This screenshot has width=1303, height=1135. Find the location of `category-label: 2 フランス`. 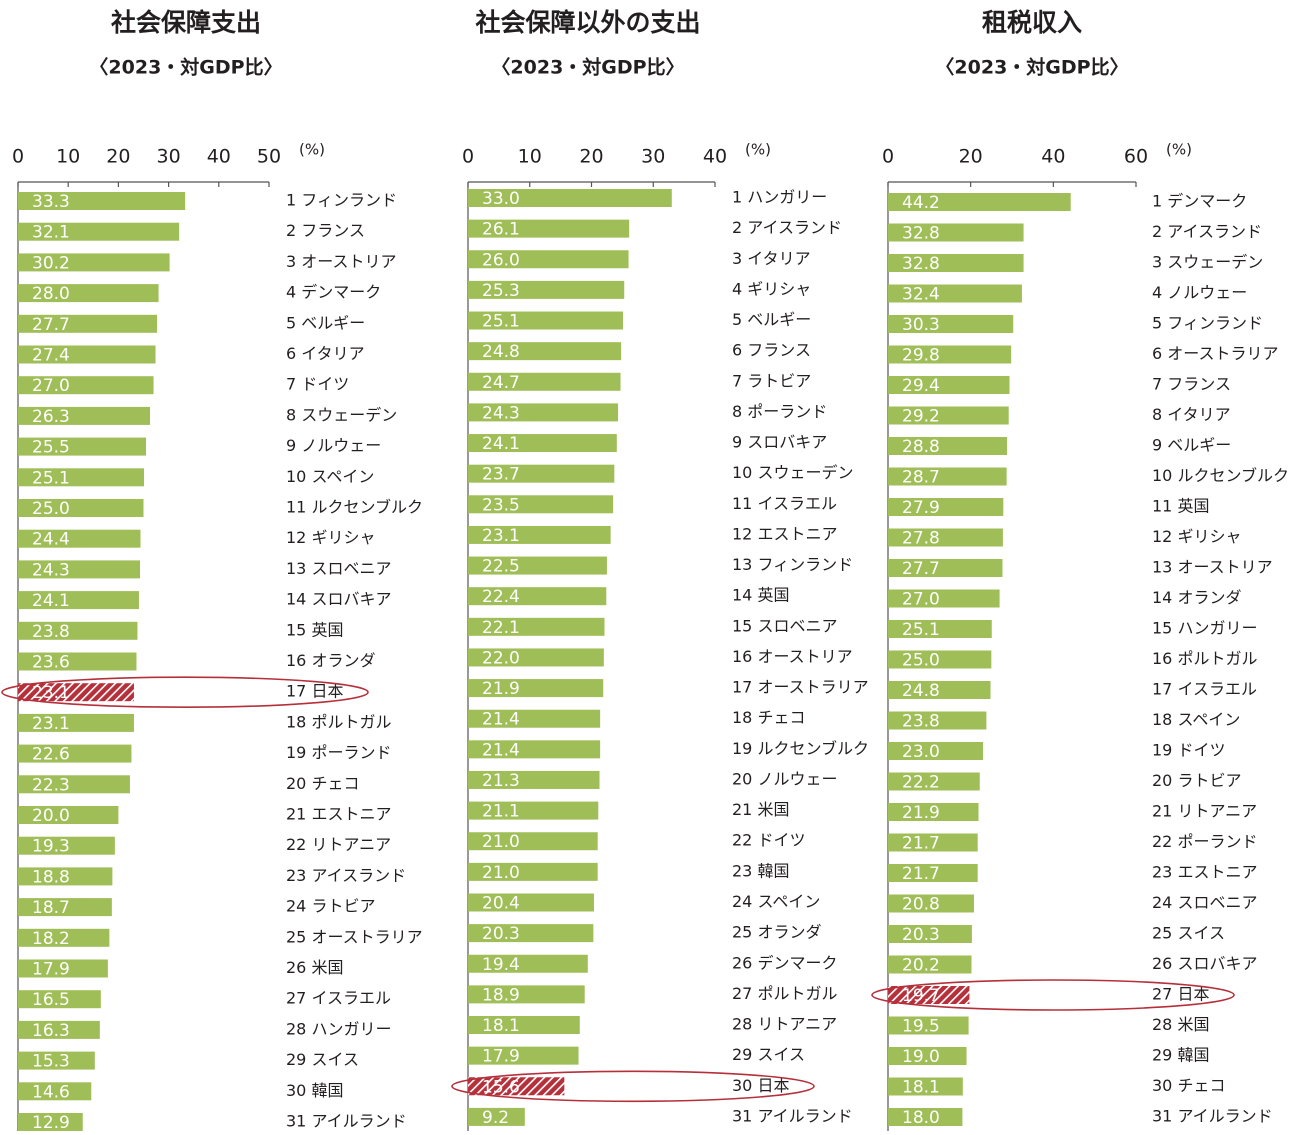

category-label: 2 フランス is located at coordinates (325, 230).